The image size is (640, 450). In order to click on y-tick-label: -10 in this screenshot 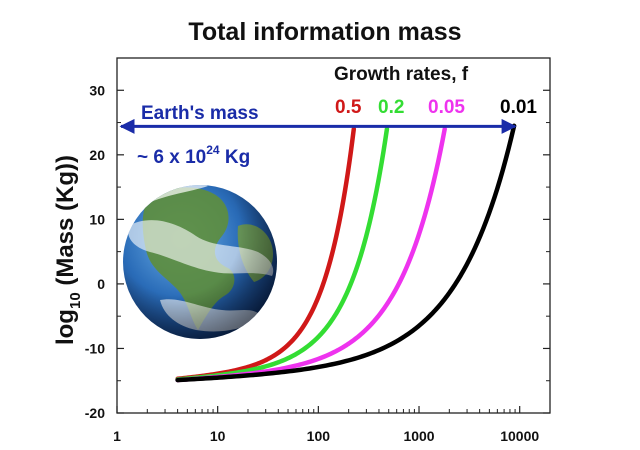, I will do `click(95, 348)`.